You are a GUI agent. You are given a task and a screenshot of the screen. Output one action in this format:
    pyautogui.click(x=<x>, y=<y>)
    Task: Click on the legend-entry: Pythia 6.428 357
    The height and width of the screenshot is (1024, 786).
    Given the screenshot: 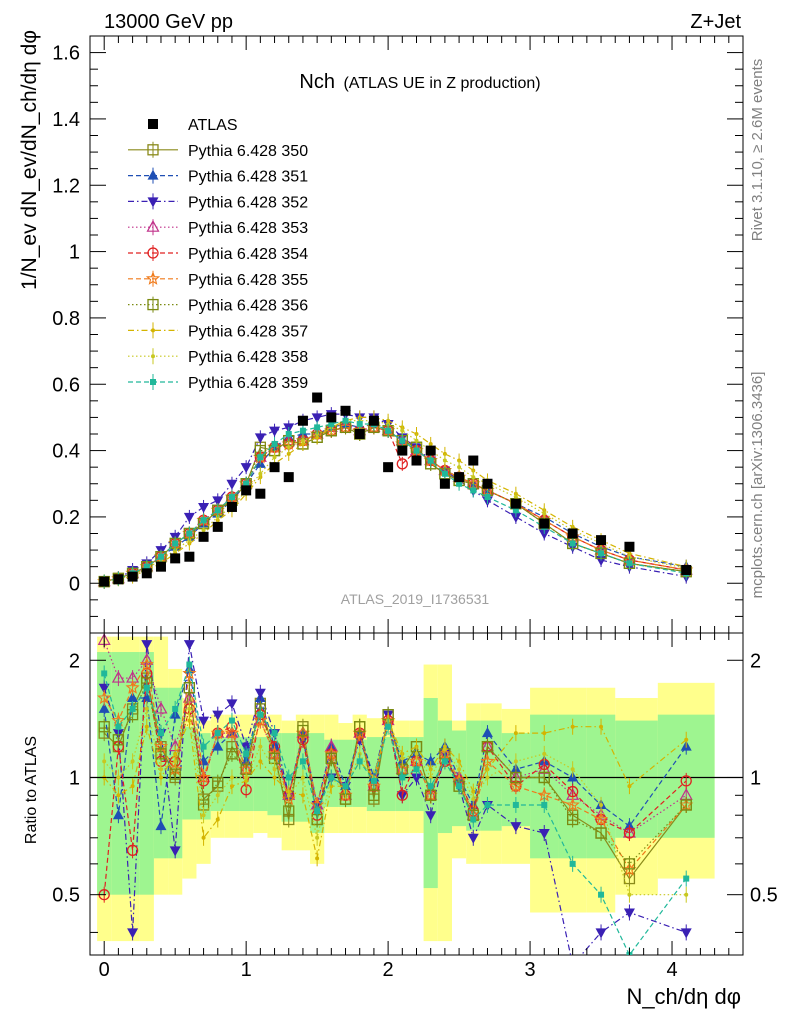 What is the action you would take?
    pyautogui.click(x=218, y=331)
    